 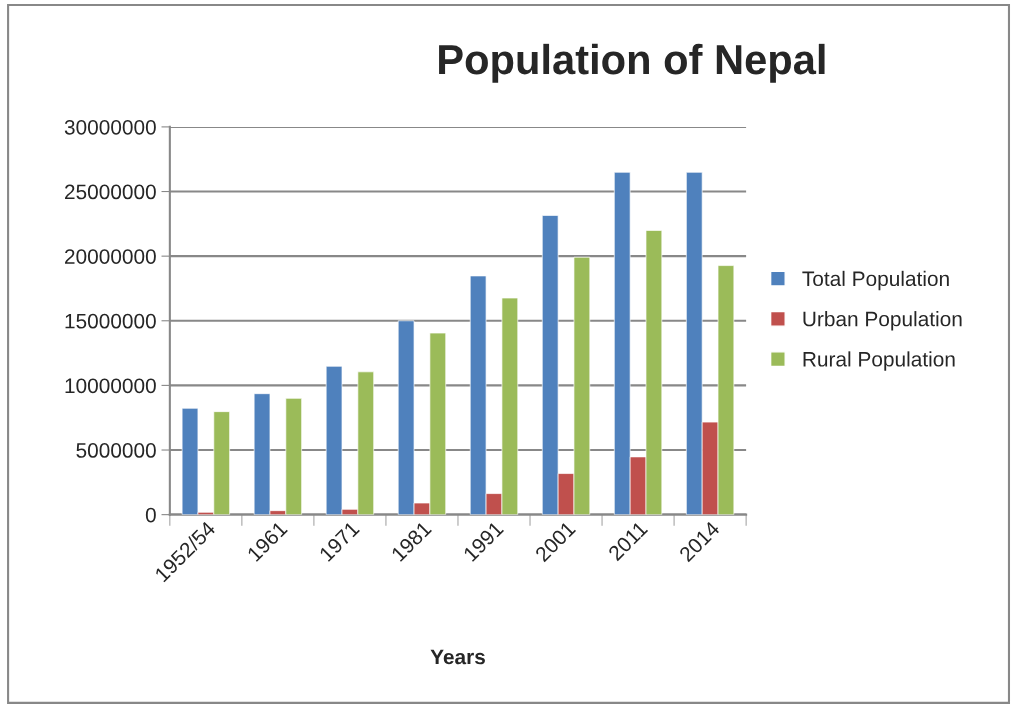 I want to click on legend-label: Urban Population, so click(x=882, y=321).